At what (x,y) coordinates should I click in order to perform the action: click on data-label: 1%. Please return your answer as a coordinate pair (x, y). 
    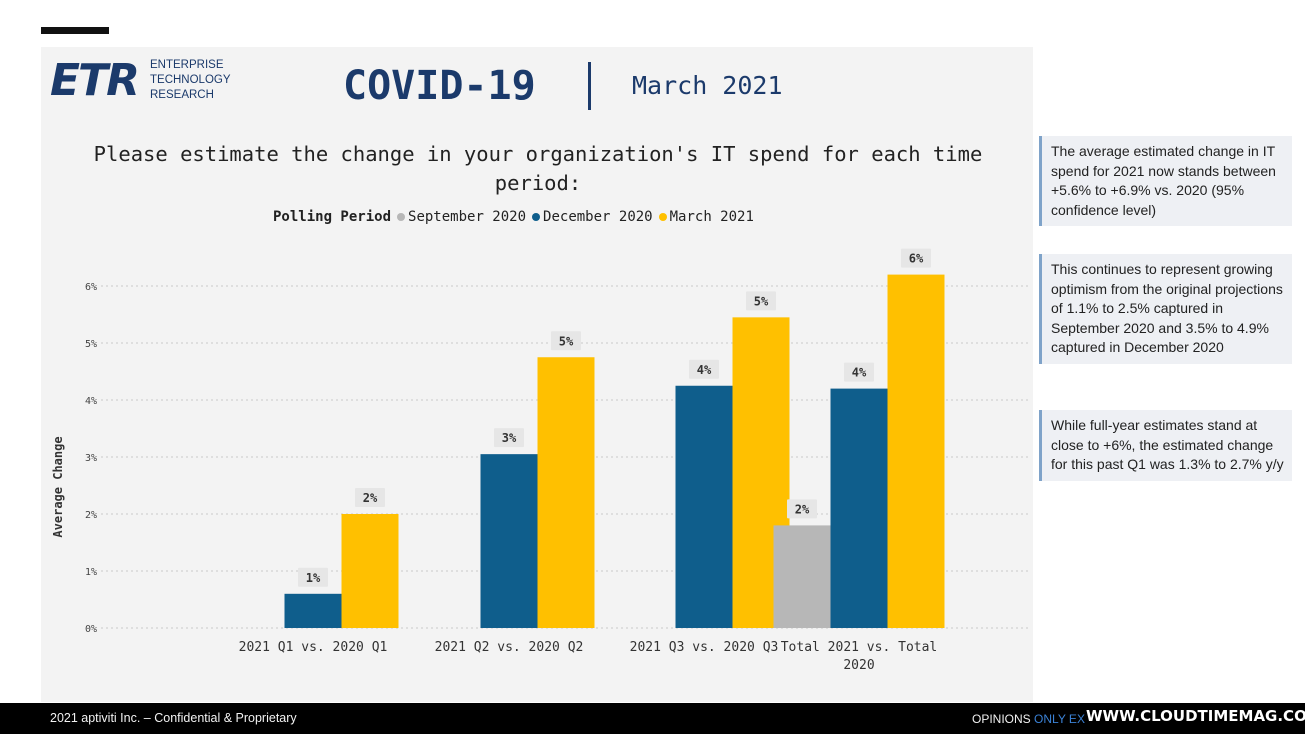
    Looking at the image, I should click on (313, 578).